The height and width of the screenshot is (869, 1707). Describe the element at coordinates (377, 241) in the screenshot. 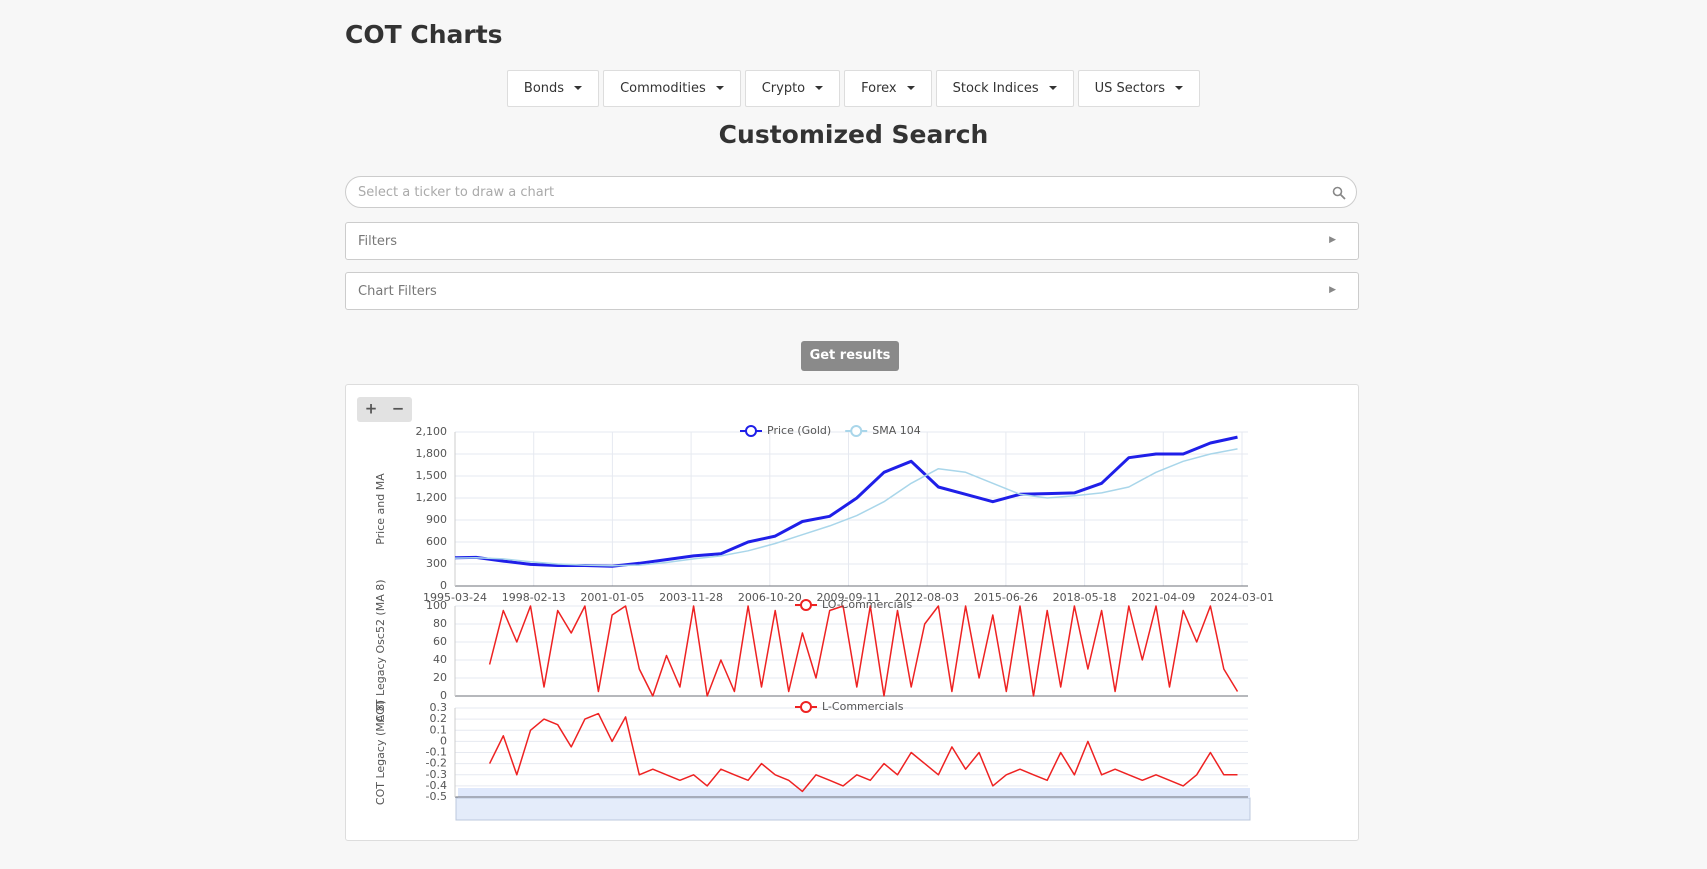

I see `accordion-title: Filters` at that location.